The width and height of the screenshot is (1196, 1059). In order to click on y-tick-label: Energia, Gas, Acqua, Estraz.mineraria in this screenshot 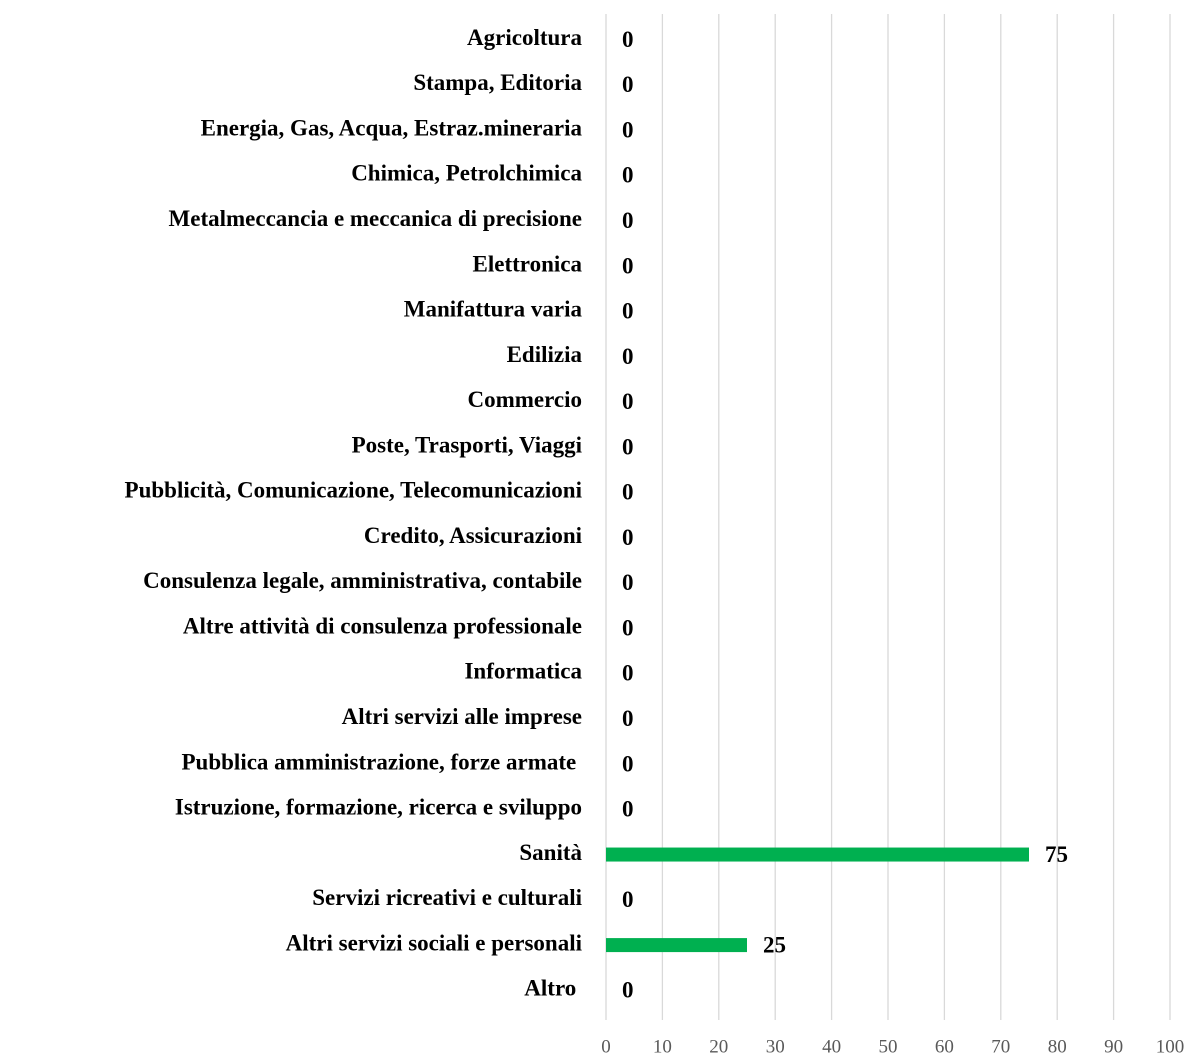, I will do `click(392, 127)`.